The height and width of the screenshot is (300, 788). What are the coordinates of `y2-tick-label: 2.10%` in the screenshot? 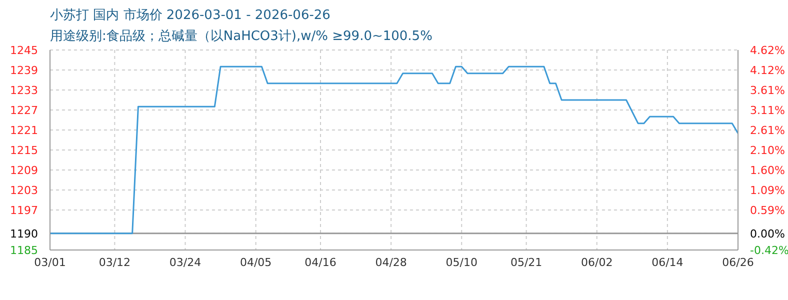 It's located at (767, 150).